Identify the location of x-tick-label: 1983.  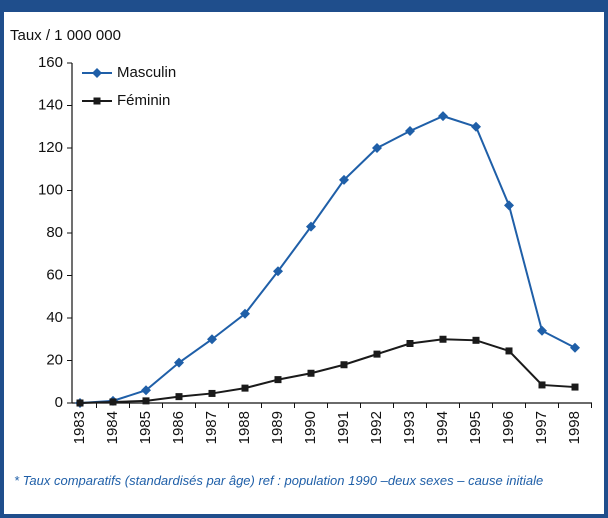
(79, 427).